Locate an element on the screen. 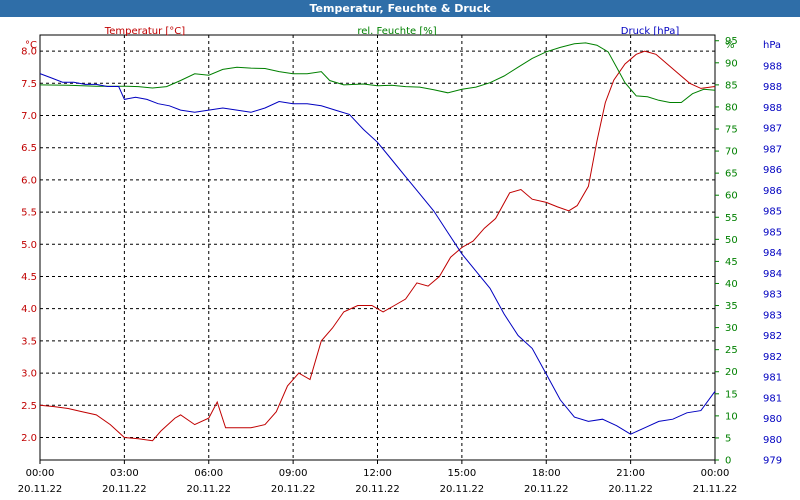 The width and height of the screenshot is (800, 500). x-tick-label-time: 21:00 is located at coordinates (630, 473).